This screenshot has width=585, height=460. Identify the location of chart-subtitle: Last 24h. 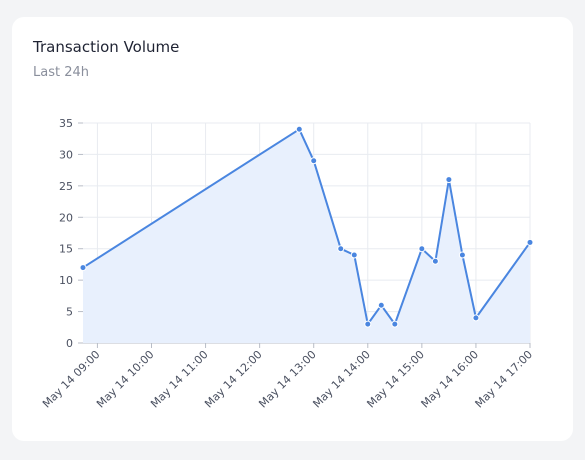
(61, 72).